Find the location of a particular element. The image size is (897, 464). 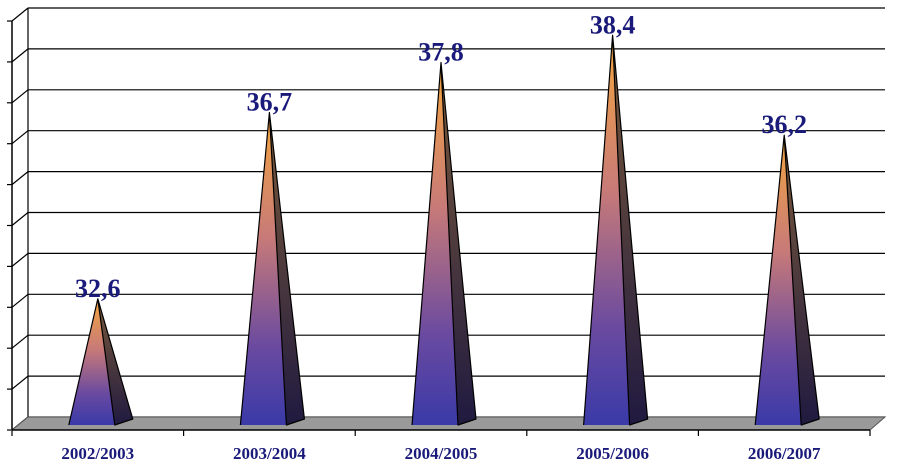

data-label: 36,7 is located at coordinates (270, 102).